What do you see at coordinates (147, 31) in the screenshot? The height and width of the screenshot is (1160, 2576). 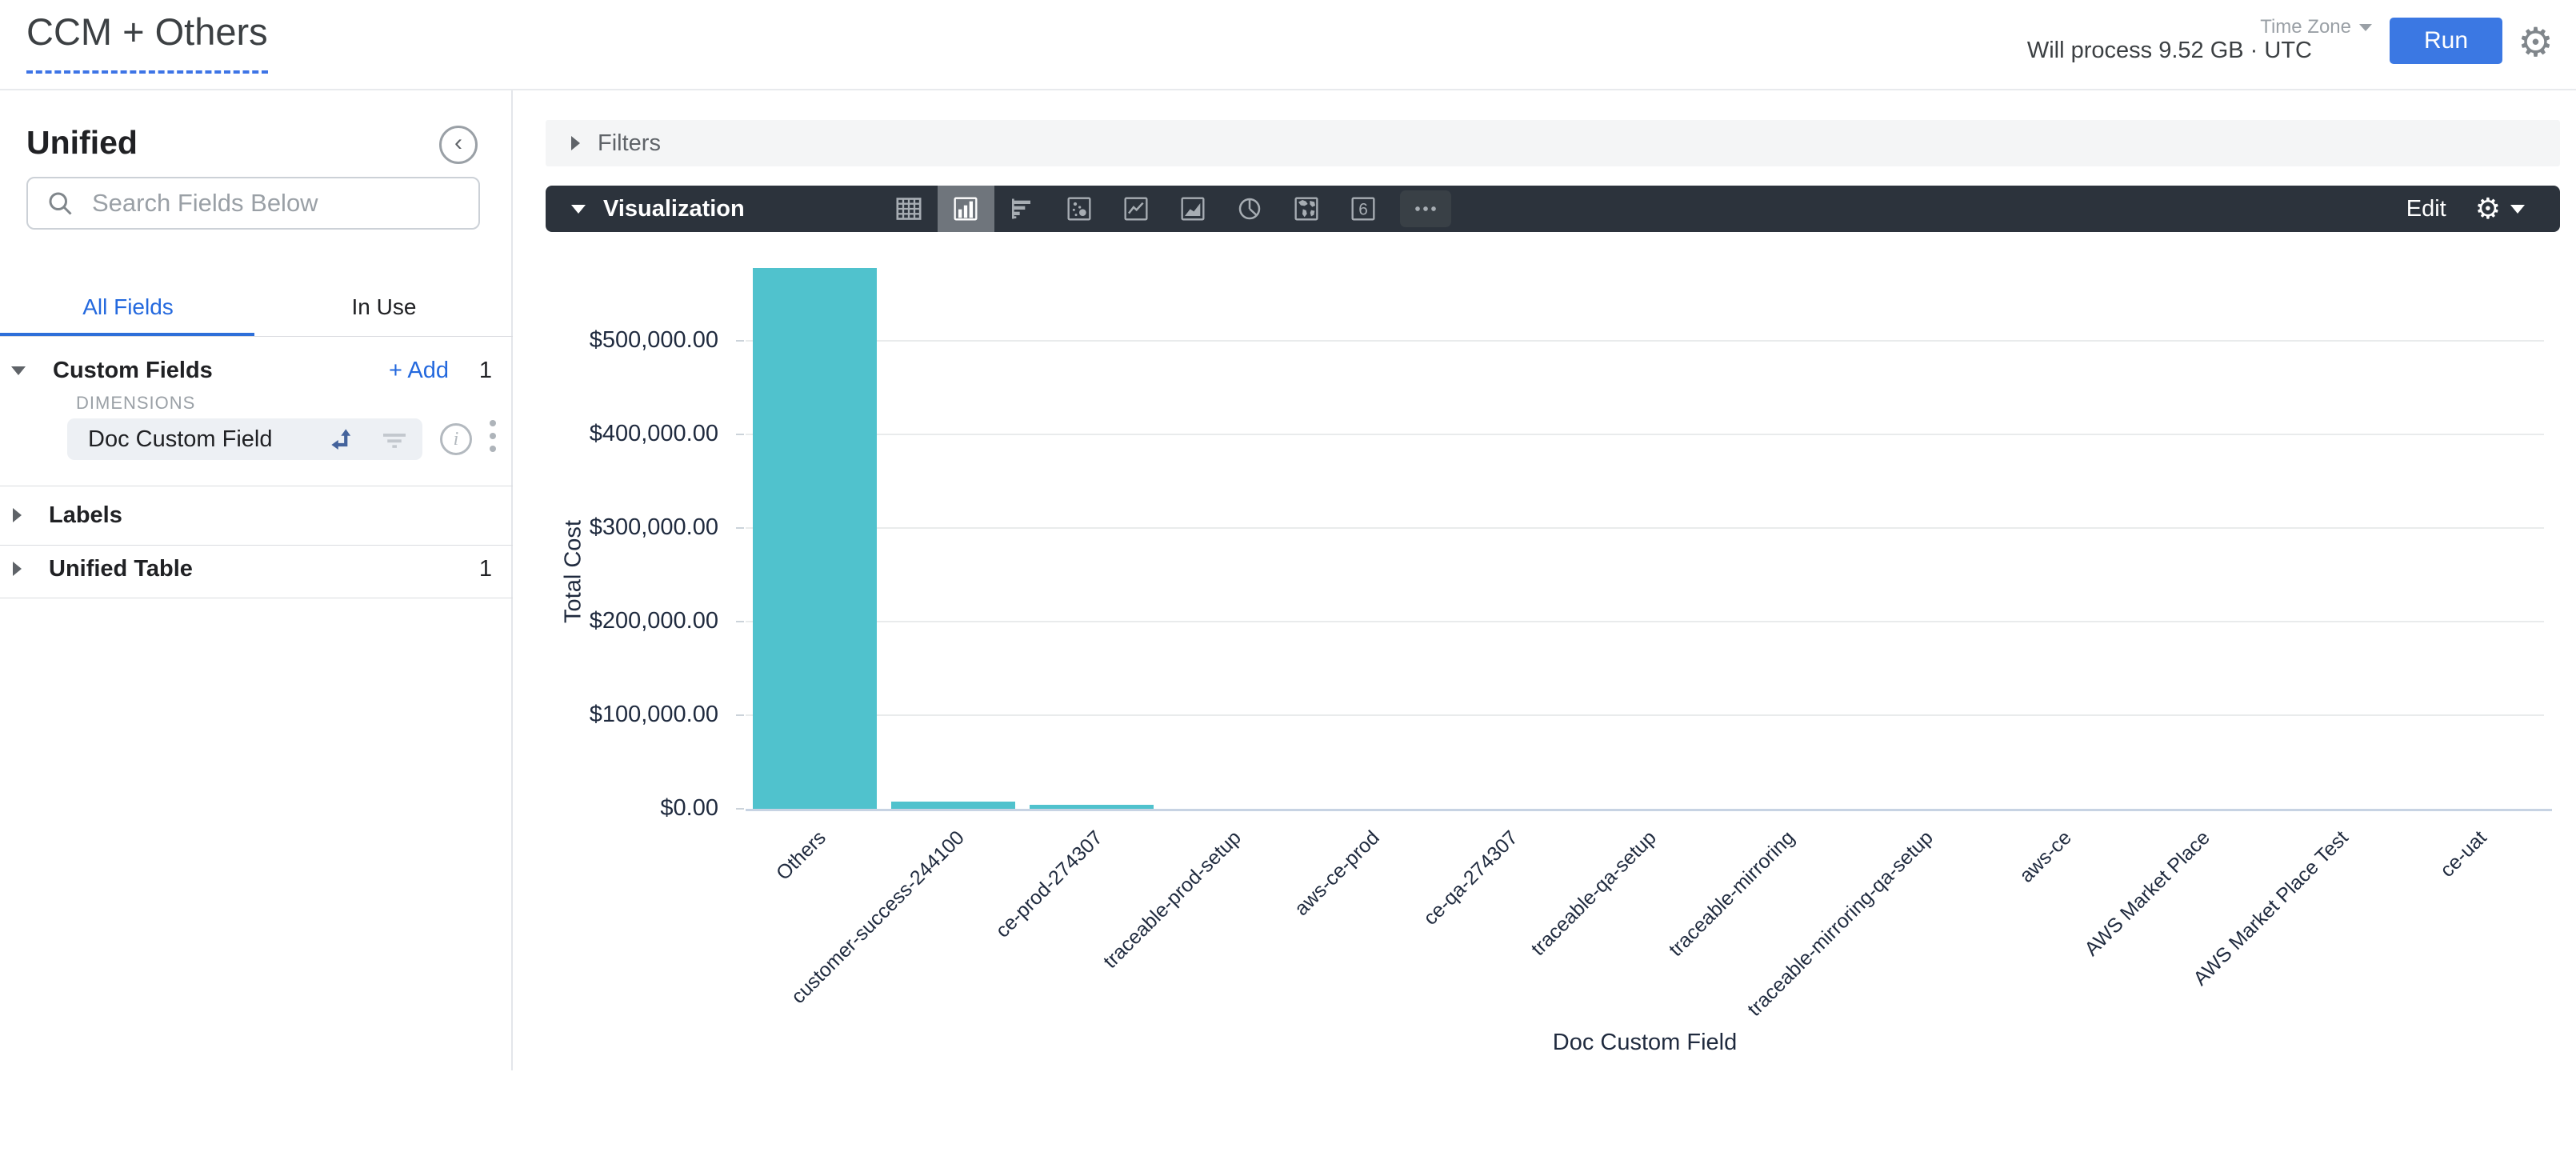 I see `page-title: CCM + Others` at bounding box center [147, 31].